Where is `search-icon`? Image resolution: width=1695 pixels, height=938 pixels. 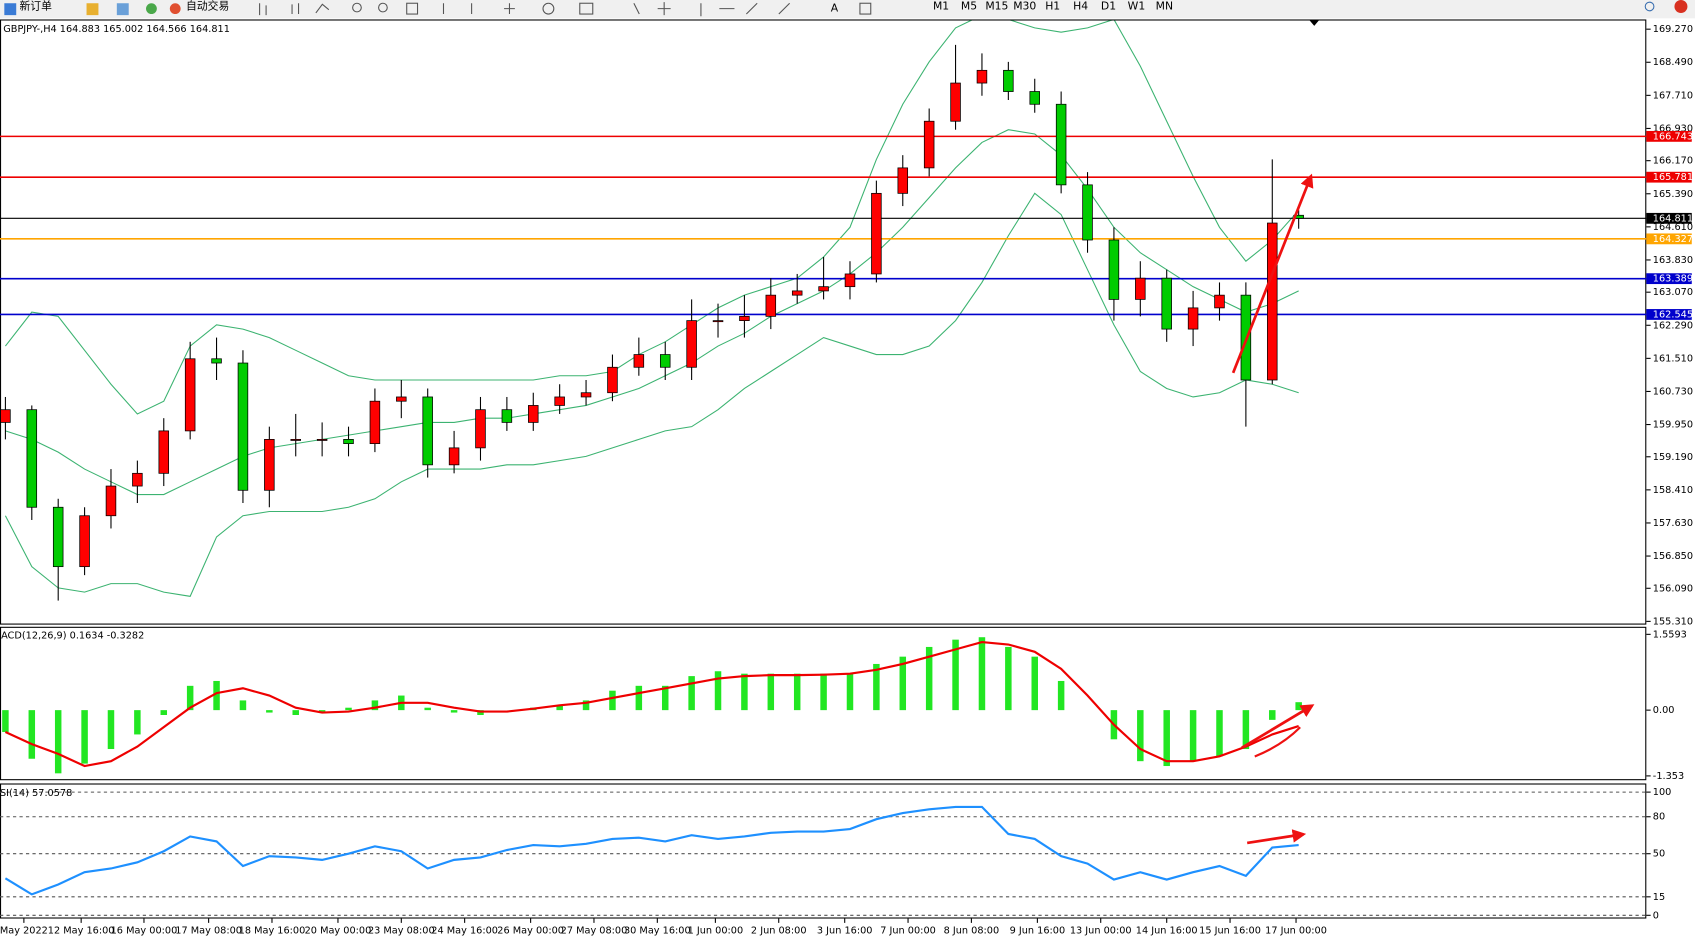 search-icon is located at coordinates (1649, 6).